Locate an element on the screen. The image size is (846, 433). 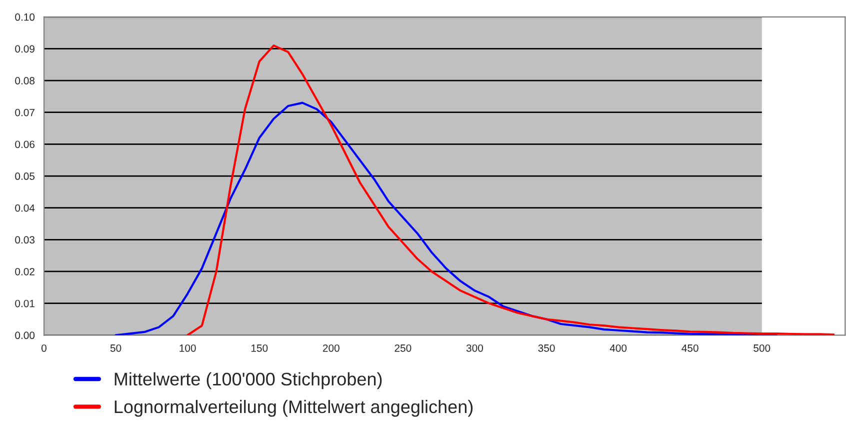
y-tick-label: 0.00 is located at coordinates (25, 336).